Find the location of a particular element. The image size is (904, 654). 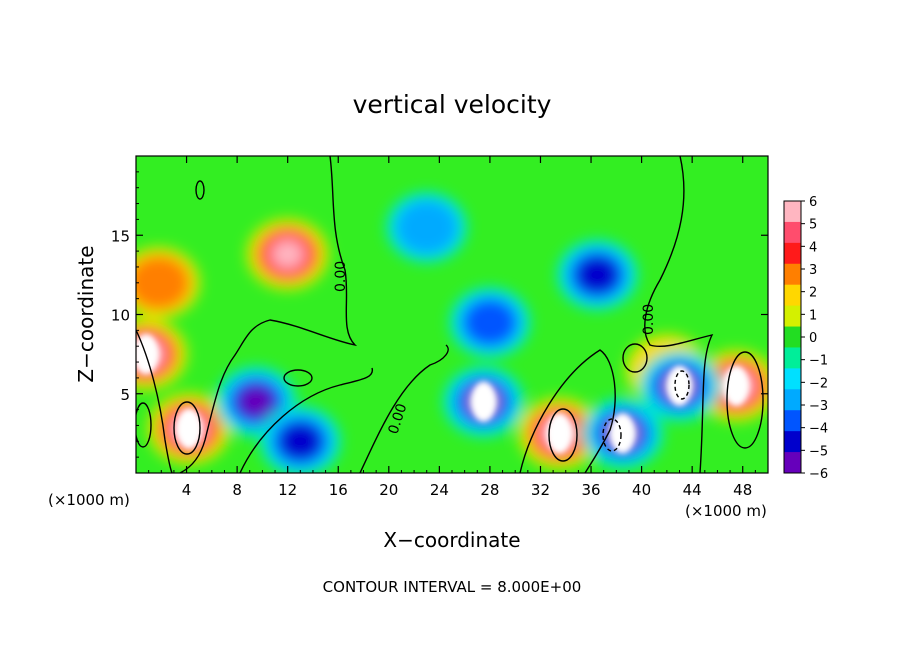

x-tick-label: 4 is located at coordinates (187, 490).